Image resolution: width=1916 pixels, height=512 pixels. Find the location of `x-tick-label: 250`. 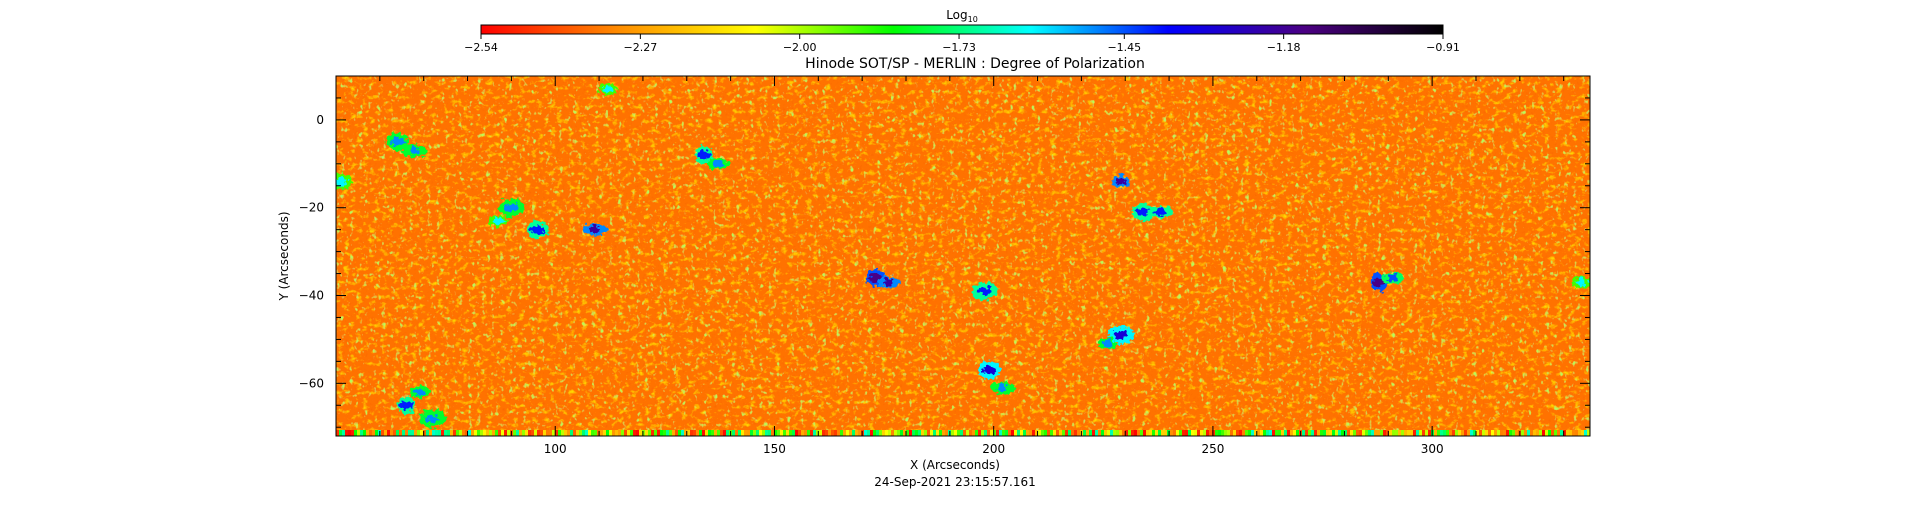

x-tick-label: 250 is located at coordinates (1212, 449).